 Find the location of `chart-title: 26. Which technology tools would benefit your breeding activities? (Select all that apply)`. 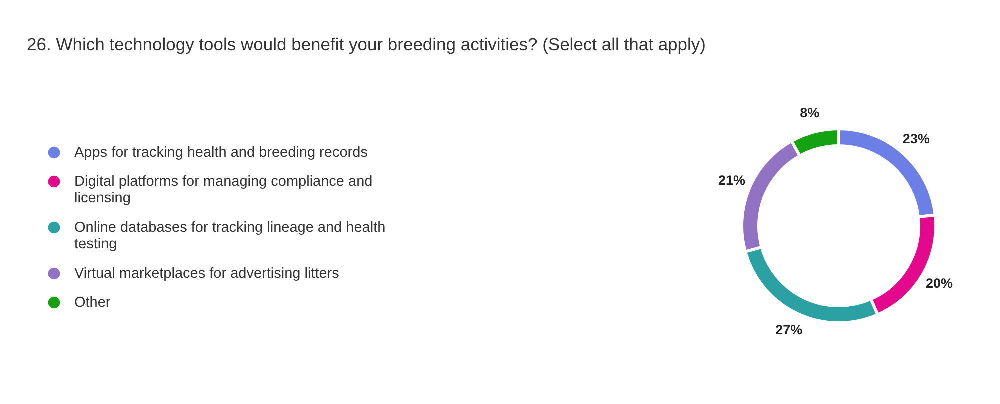

chart-title: 26. Which technology tools would benefit your breeding activities? (Select all that apply) is located at coordinates (366, 44).